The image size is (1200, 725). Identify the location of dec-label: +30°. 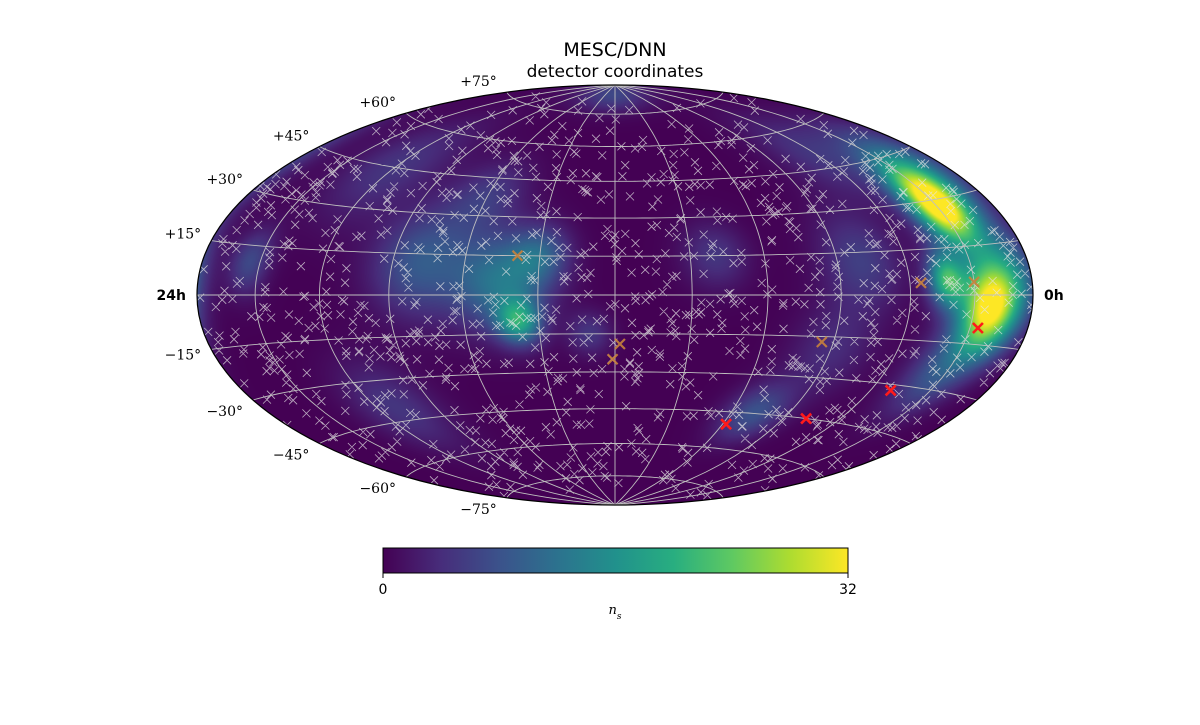
(224, 180).